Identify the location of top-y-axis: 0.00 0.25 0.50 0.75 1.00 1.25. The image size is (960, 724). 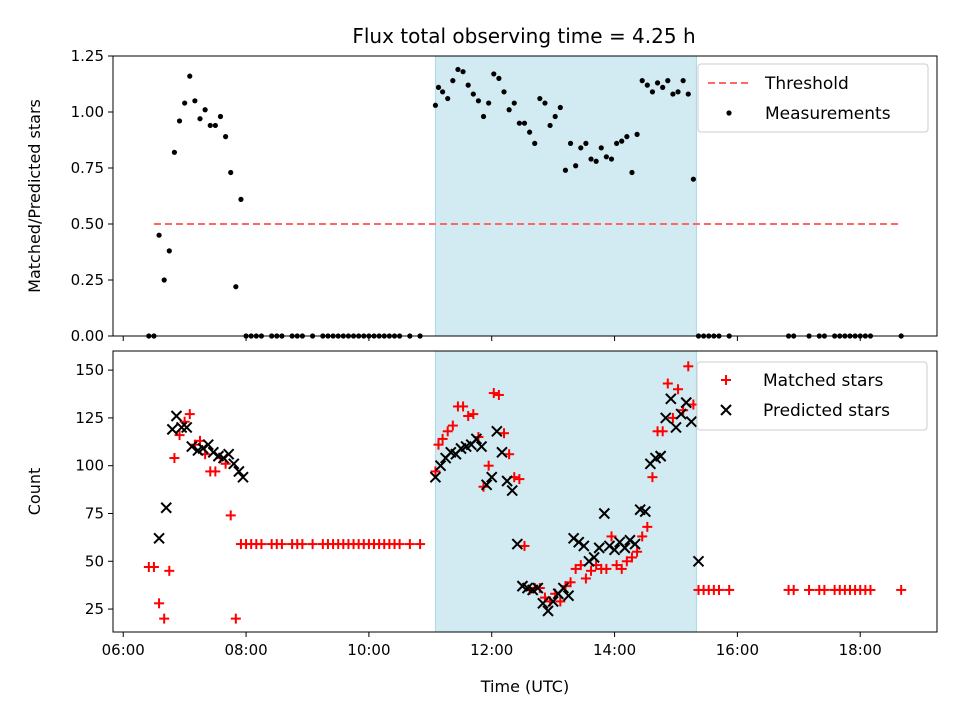
(92, 196).